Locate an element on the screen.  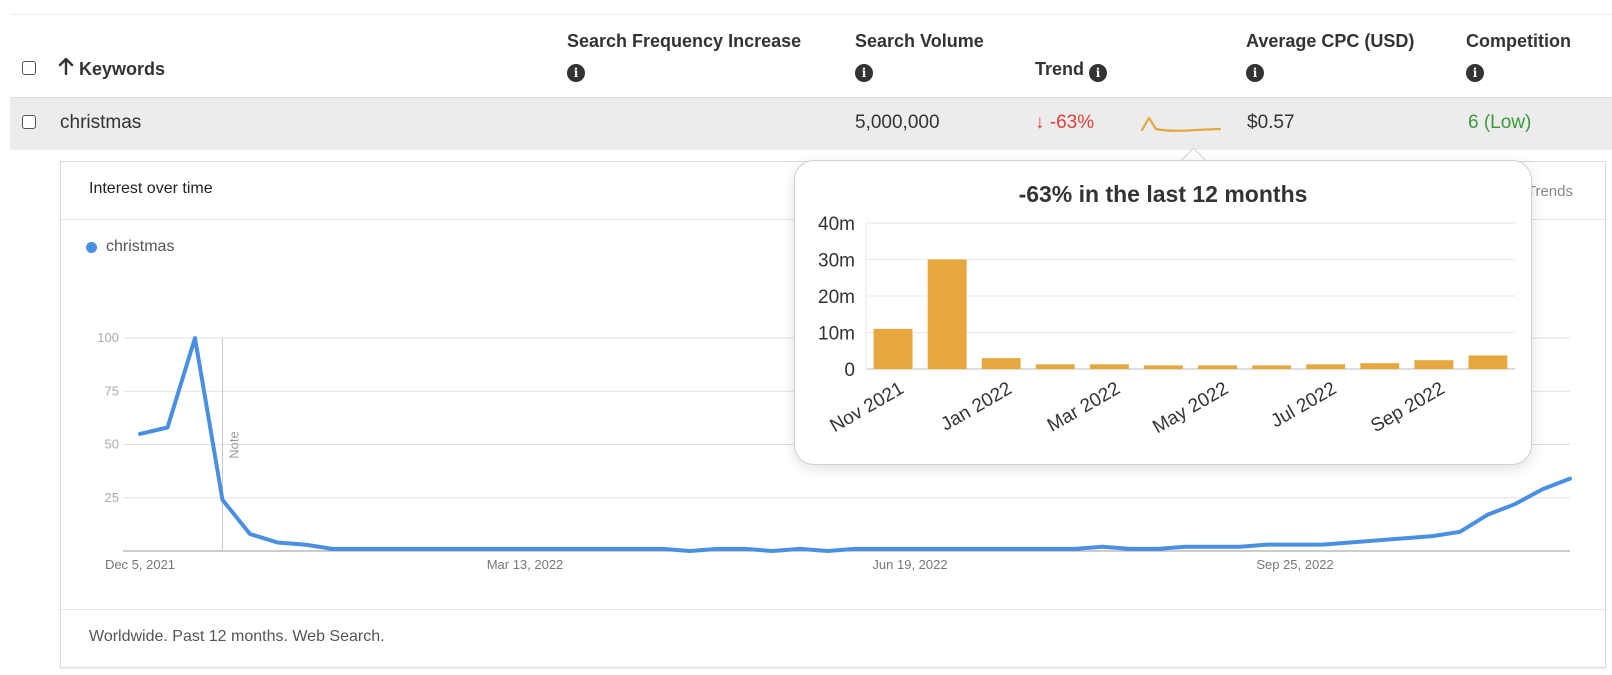
search-volume-column-header: Search Volume i is located at coordinates (919, 55).